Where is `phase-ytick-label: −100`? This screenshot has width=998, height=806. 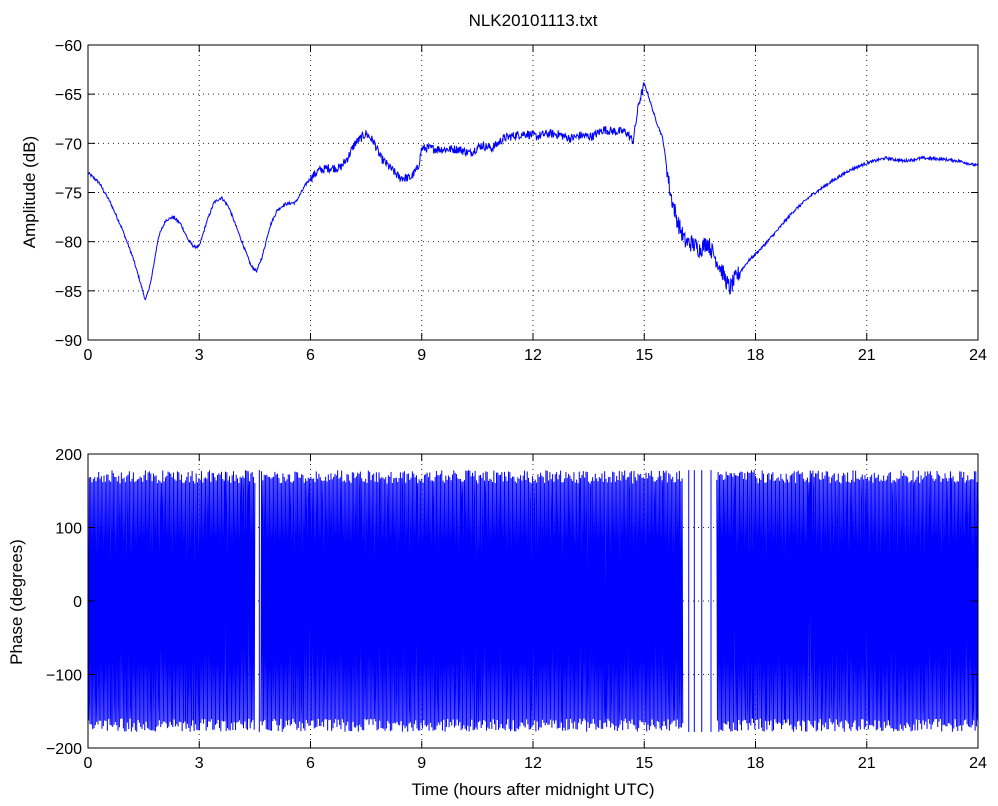 phase-ytick-label: −100 is located at coordinates (64, 676).